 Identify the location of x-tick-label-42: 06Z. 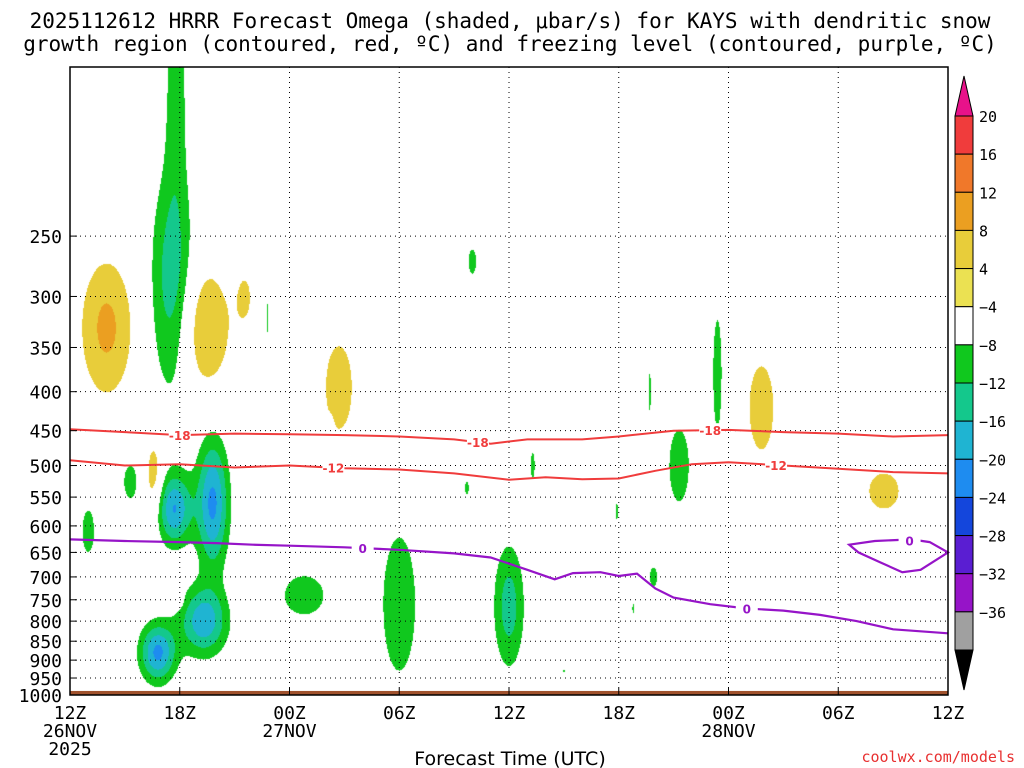
(838, 713).